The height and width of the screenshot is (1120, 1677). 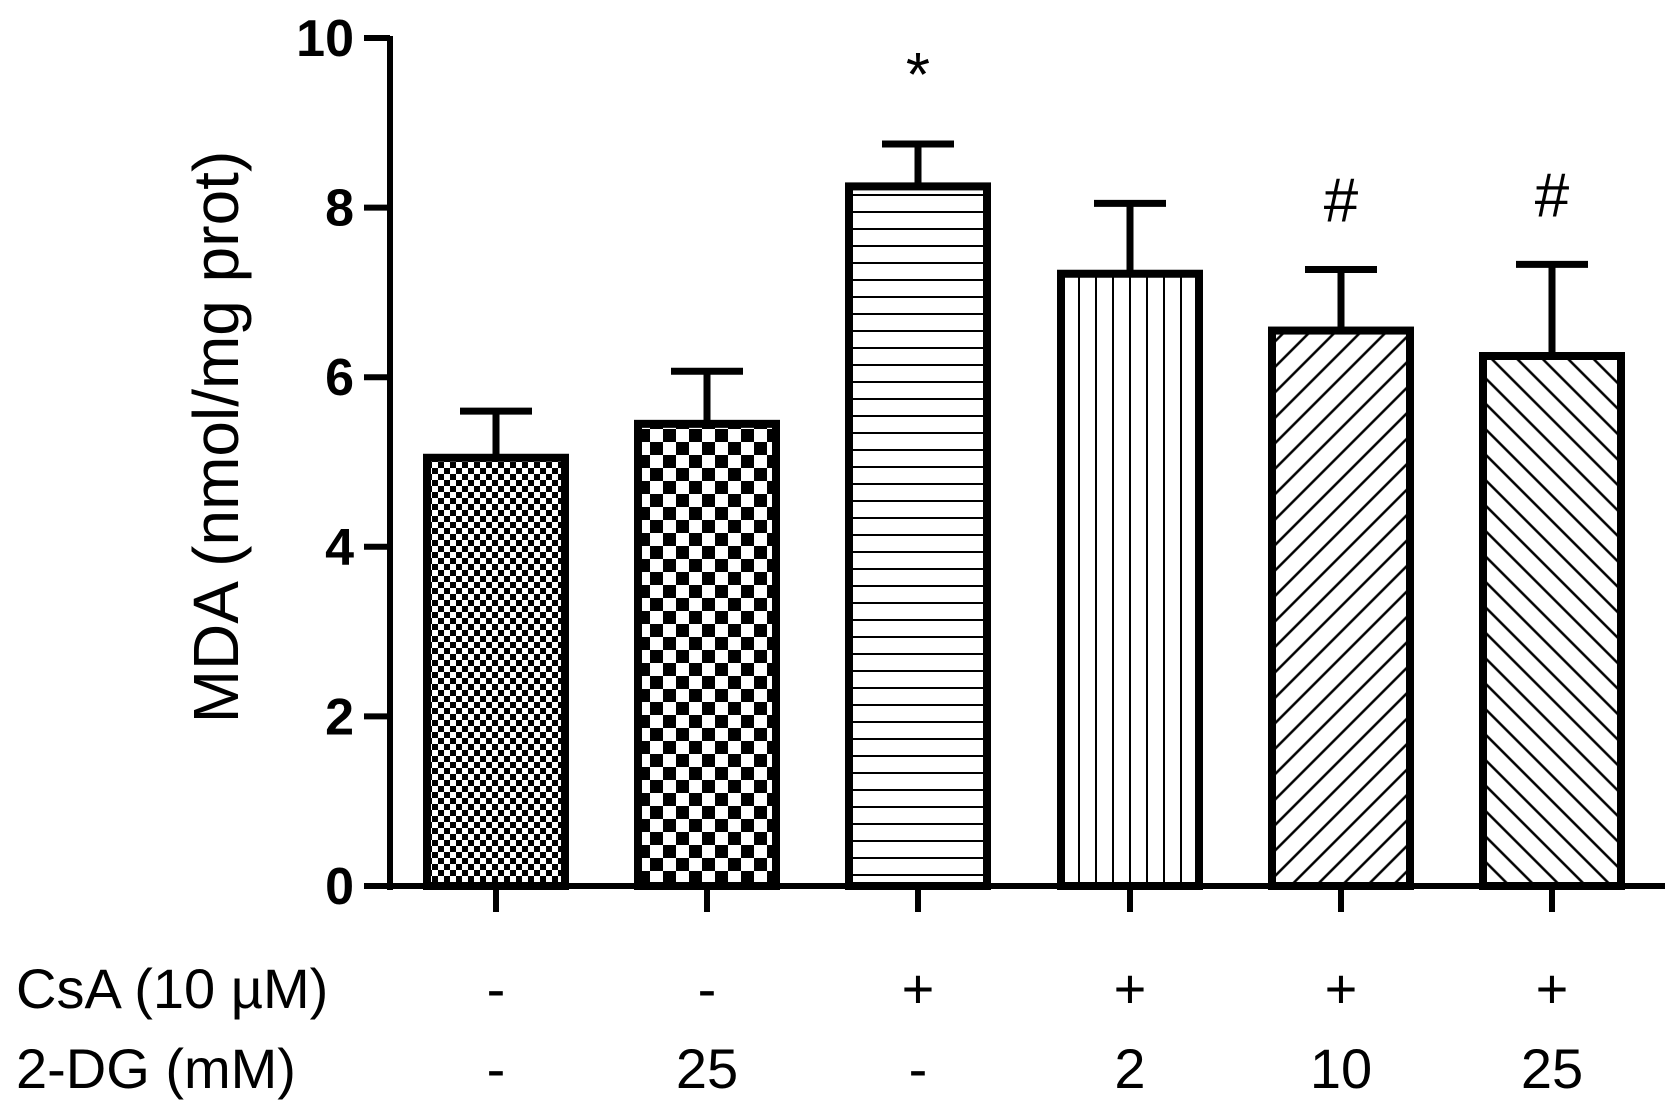 I want to click on condition-row-label: 2-DG (mM), so click(x=156, y=1068).